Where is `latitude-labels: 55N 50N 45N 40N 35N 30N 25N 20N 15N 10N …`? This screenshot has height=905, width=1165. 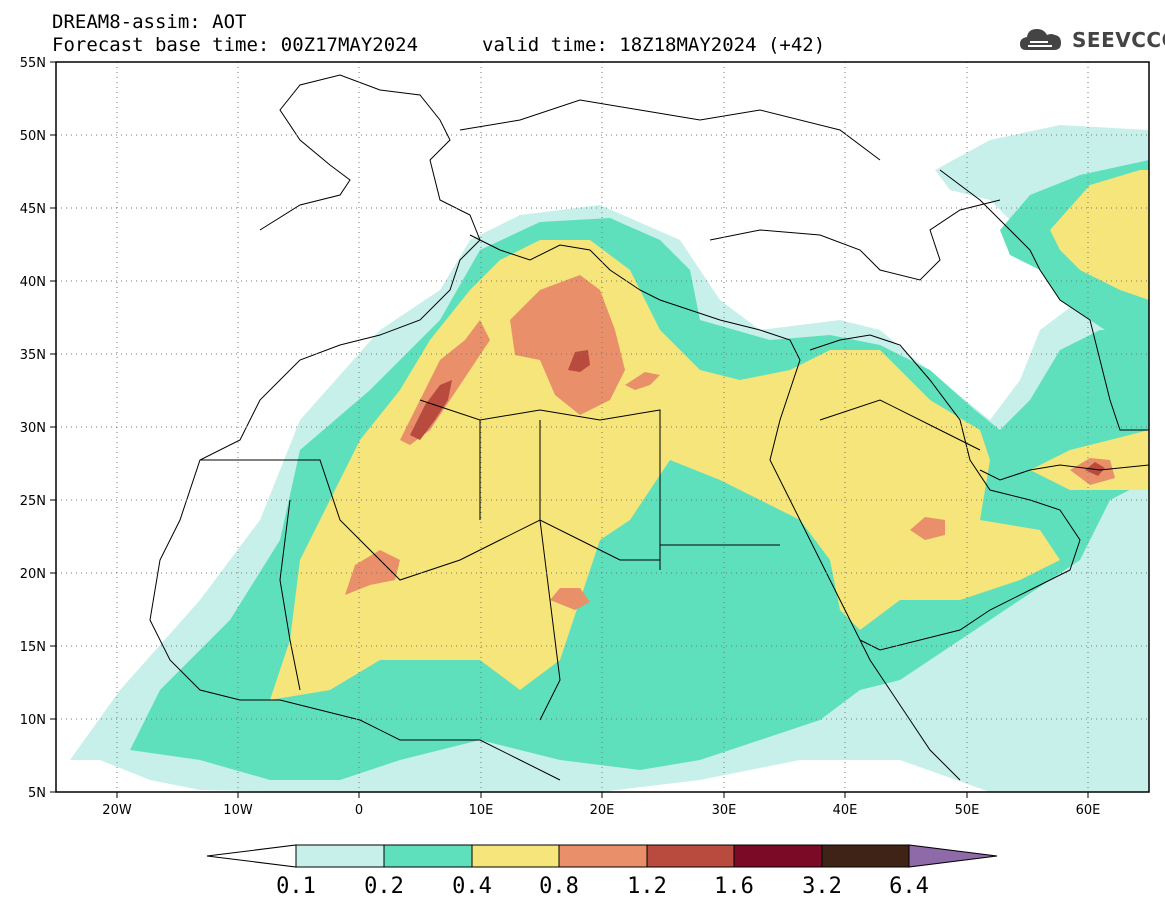 latitude-labels: 55N 50N 45N 40N 35N 30N 25N 20N 15N 10N … is located at coordinates (33, 428).